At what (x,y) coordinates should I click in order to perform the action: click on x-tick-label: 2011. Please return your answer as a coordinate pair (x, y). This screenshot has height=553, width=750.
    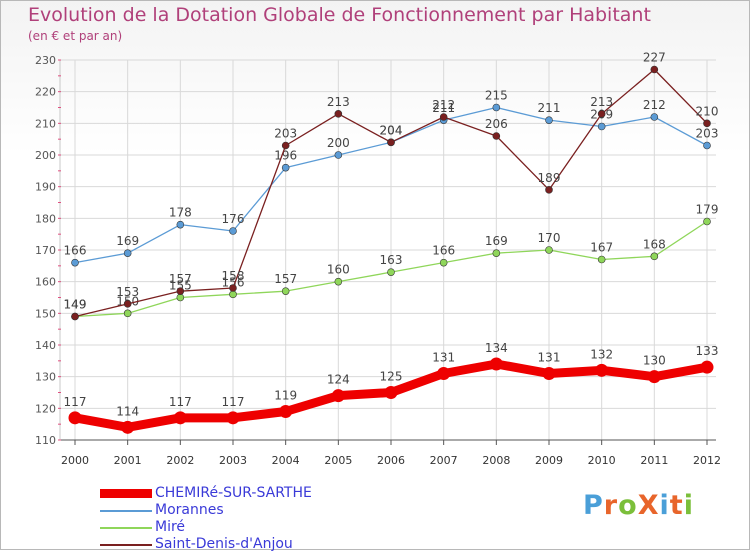
    Looking at the image, I should click on (654, 460).